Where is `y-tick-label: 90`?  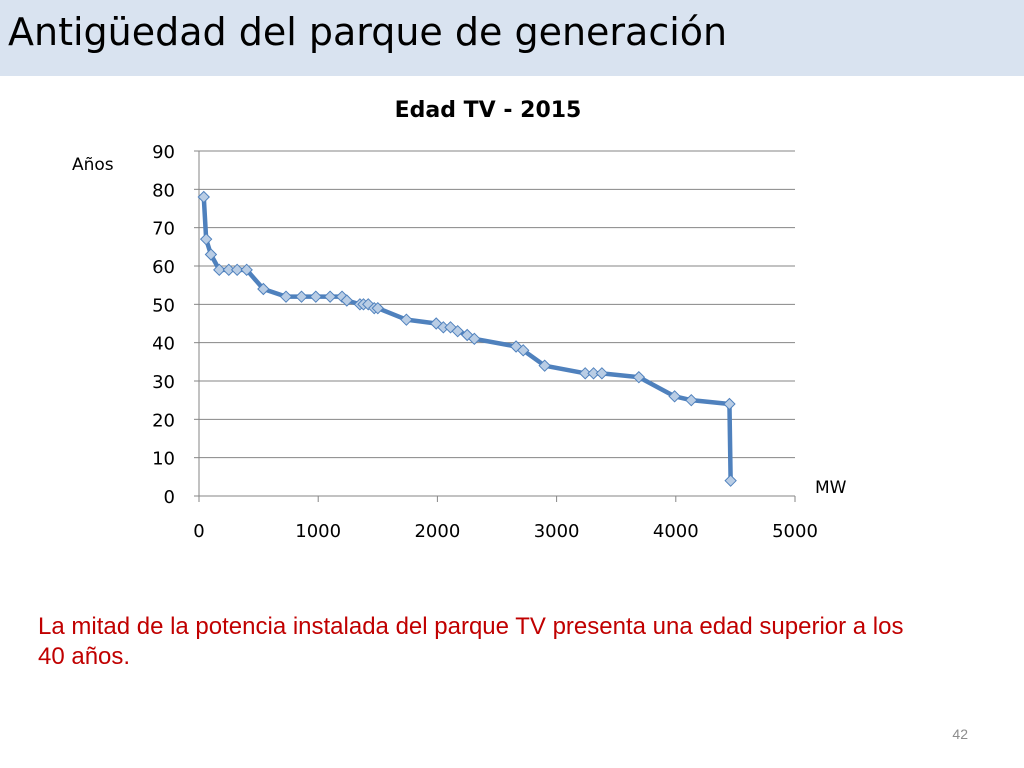
y-tick-label: 90 is located at coordinates (163, 152).